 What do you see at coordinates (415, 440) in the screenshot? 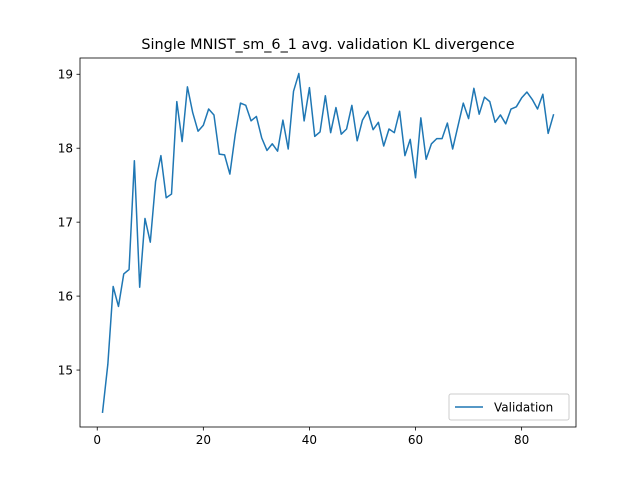
I see `x-tick-label: 60` at bounding box center [415, 440].